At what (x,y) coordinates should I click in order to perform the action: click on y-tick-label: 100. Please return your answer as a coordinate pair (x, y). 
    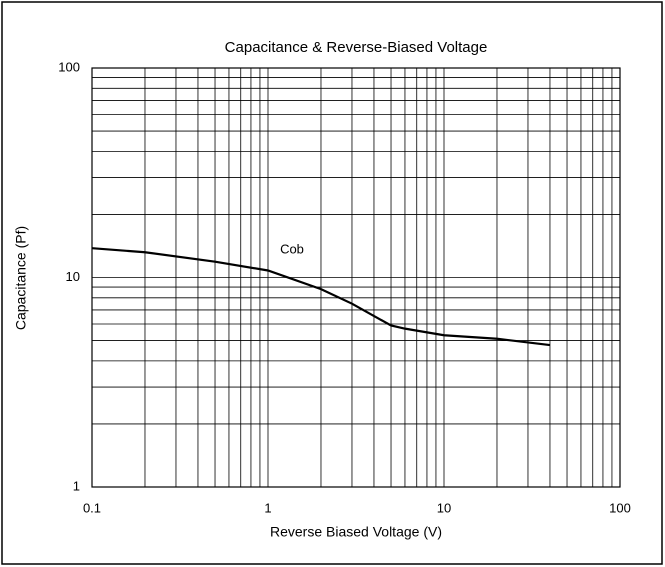
    Looking at the image, I should click on (69, 66).